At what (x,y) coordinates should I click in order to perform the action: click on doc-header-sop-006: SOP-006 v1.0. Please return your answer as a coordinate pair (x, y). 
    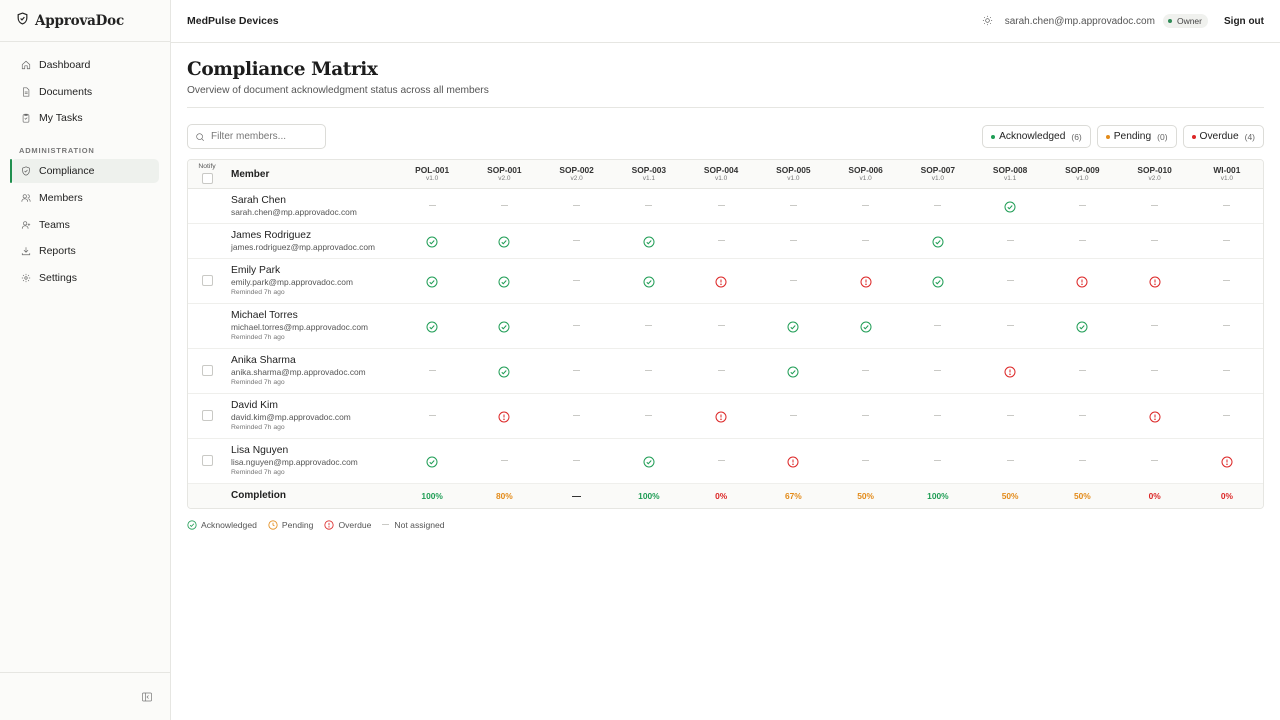
    Looking at the image, I should click on (866, 174).